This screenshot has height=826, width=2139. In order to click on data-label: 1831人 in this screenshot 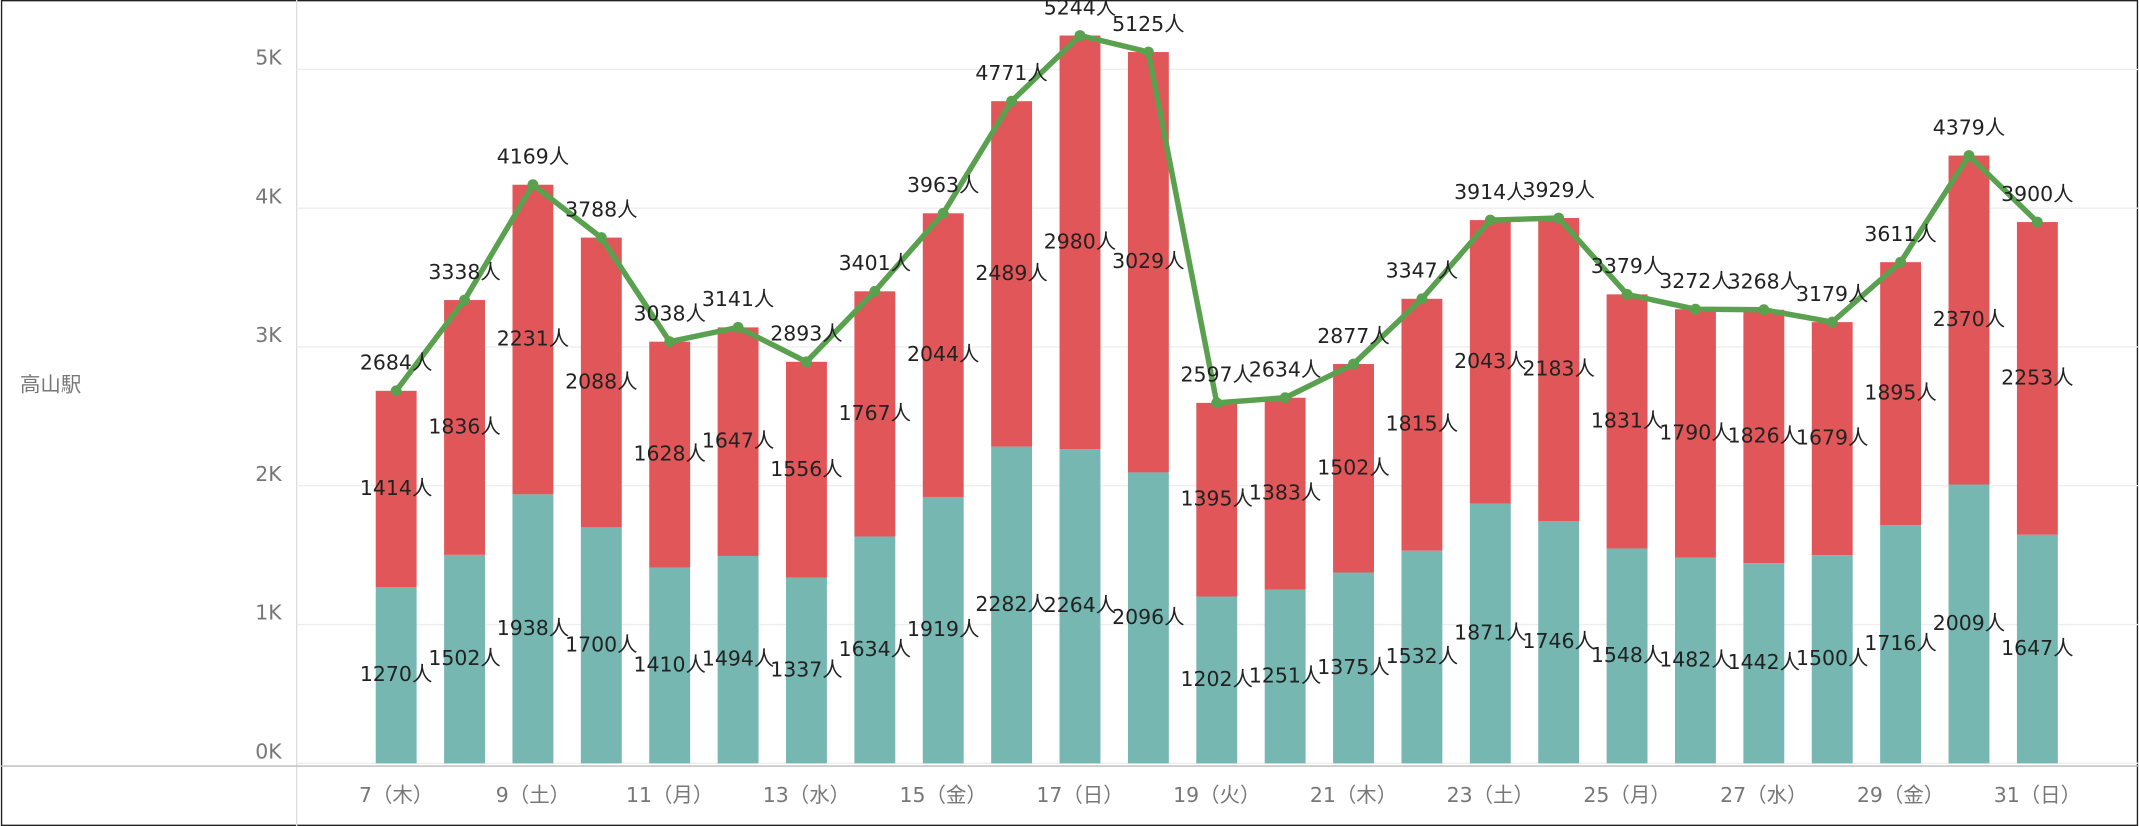, I will do `click(1627, 420)`.